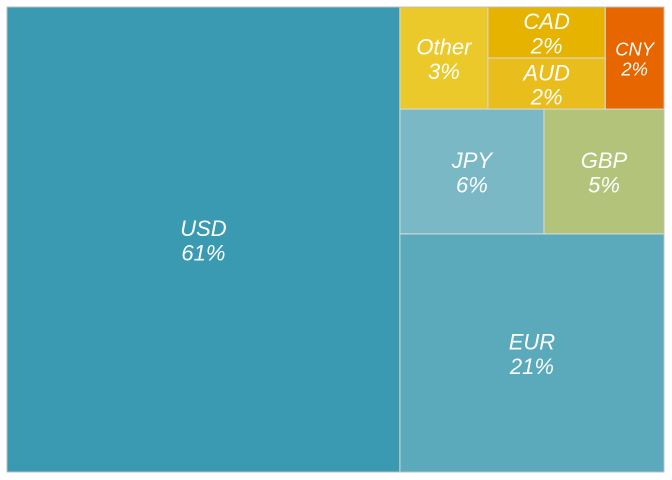  Describe the element at coordinates (532, 342) in the screenshot. I see `tile-label-eur: EUR` at that location.